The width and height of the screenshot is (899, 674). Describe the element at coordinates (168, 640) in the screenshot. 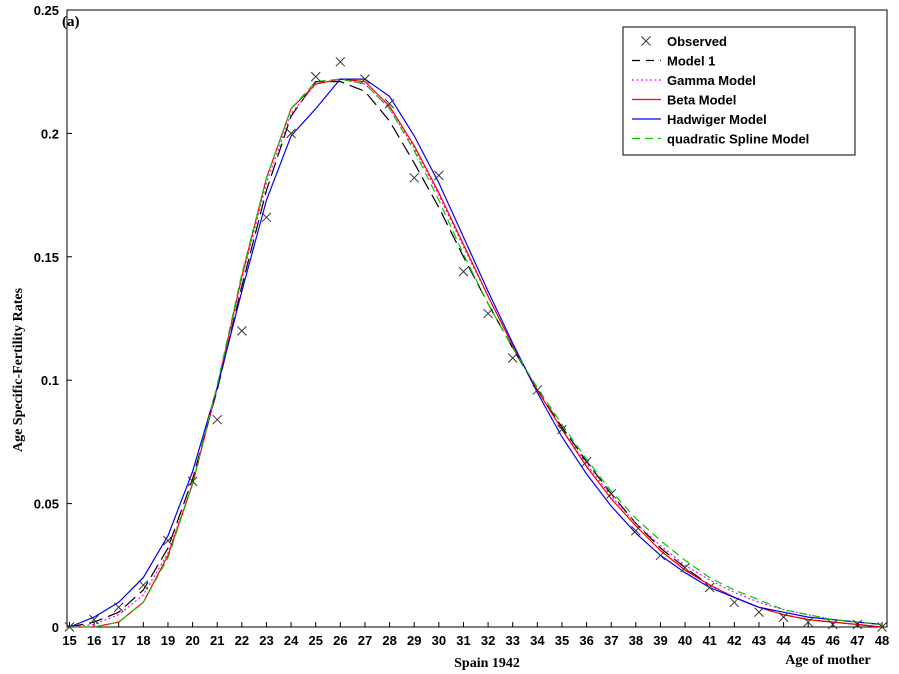

I see `x-tick-label: 19` at that location.